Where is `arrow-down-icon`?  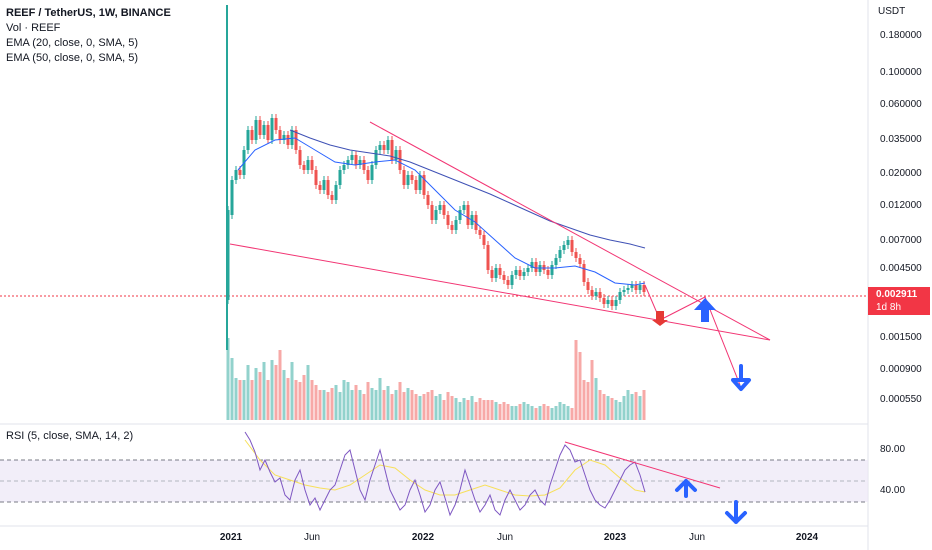
arrow-down-icon is located at coordinates (736, 512).